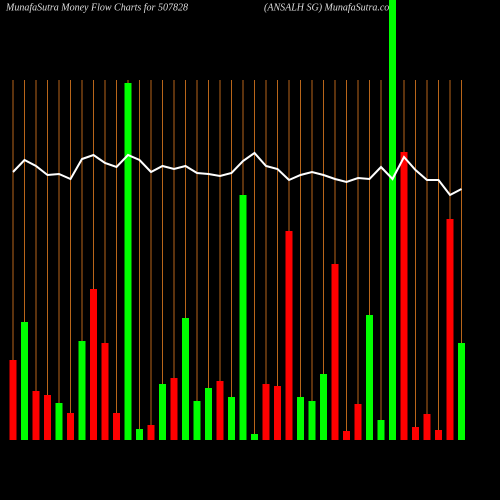  What do you see at coordinates (237, 174) in the screenshot?
I see `line` at bounding box center [237, 174].